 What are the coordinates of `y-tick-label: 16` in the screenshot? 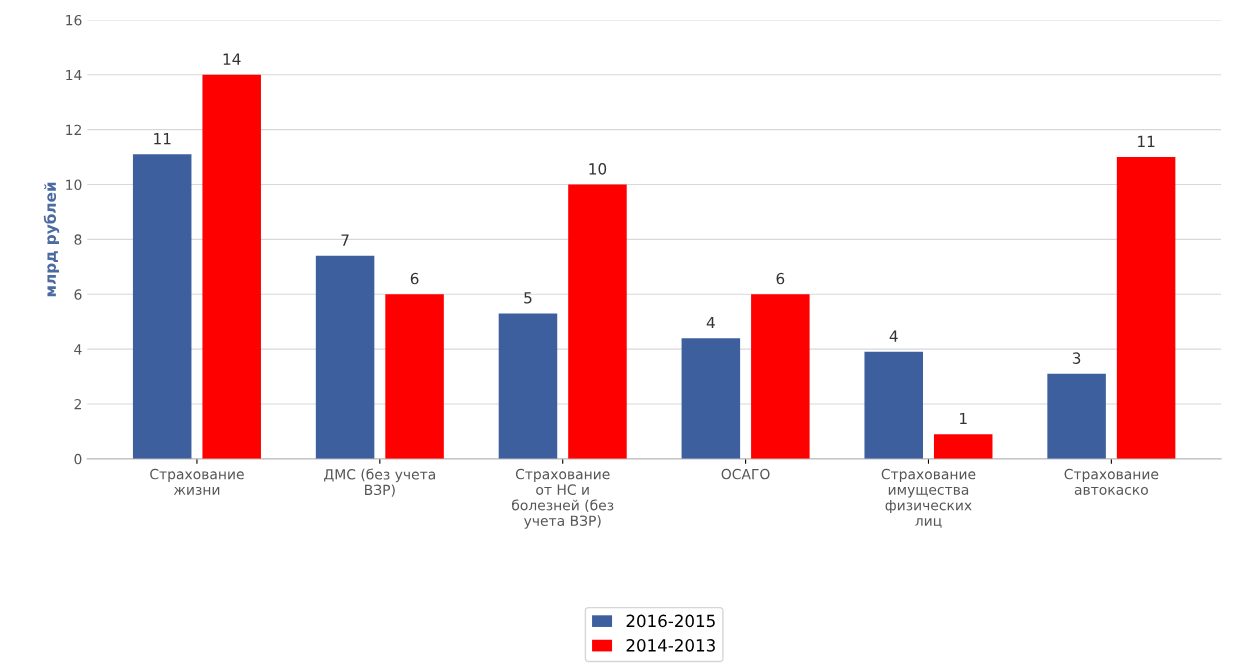 It's located at (74, 20).